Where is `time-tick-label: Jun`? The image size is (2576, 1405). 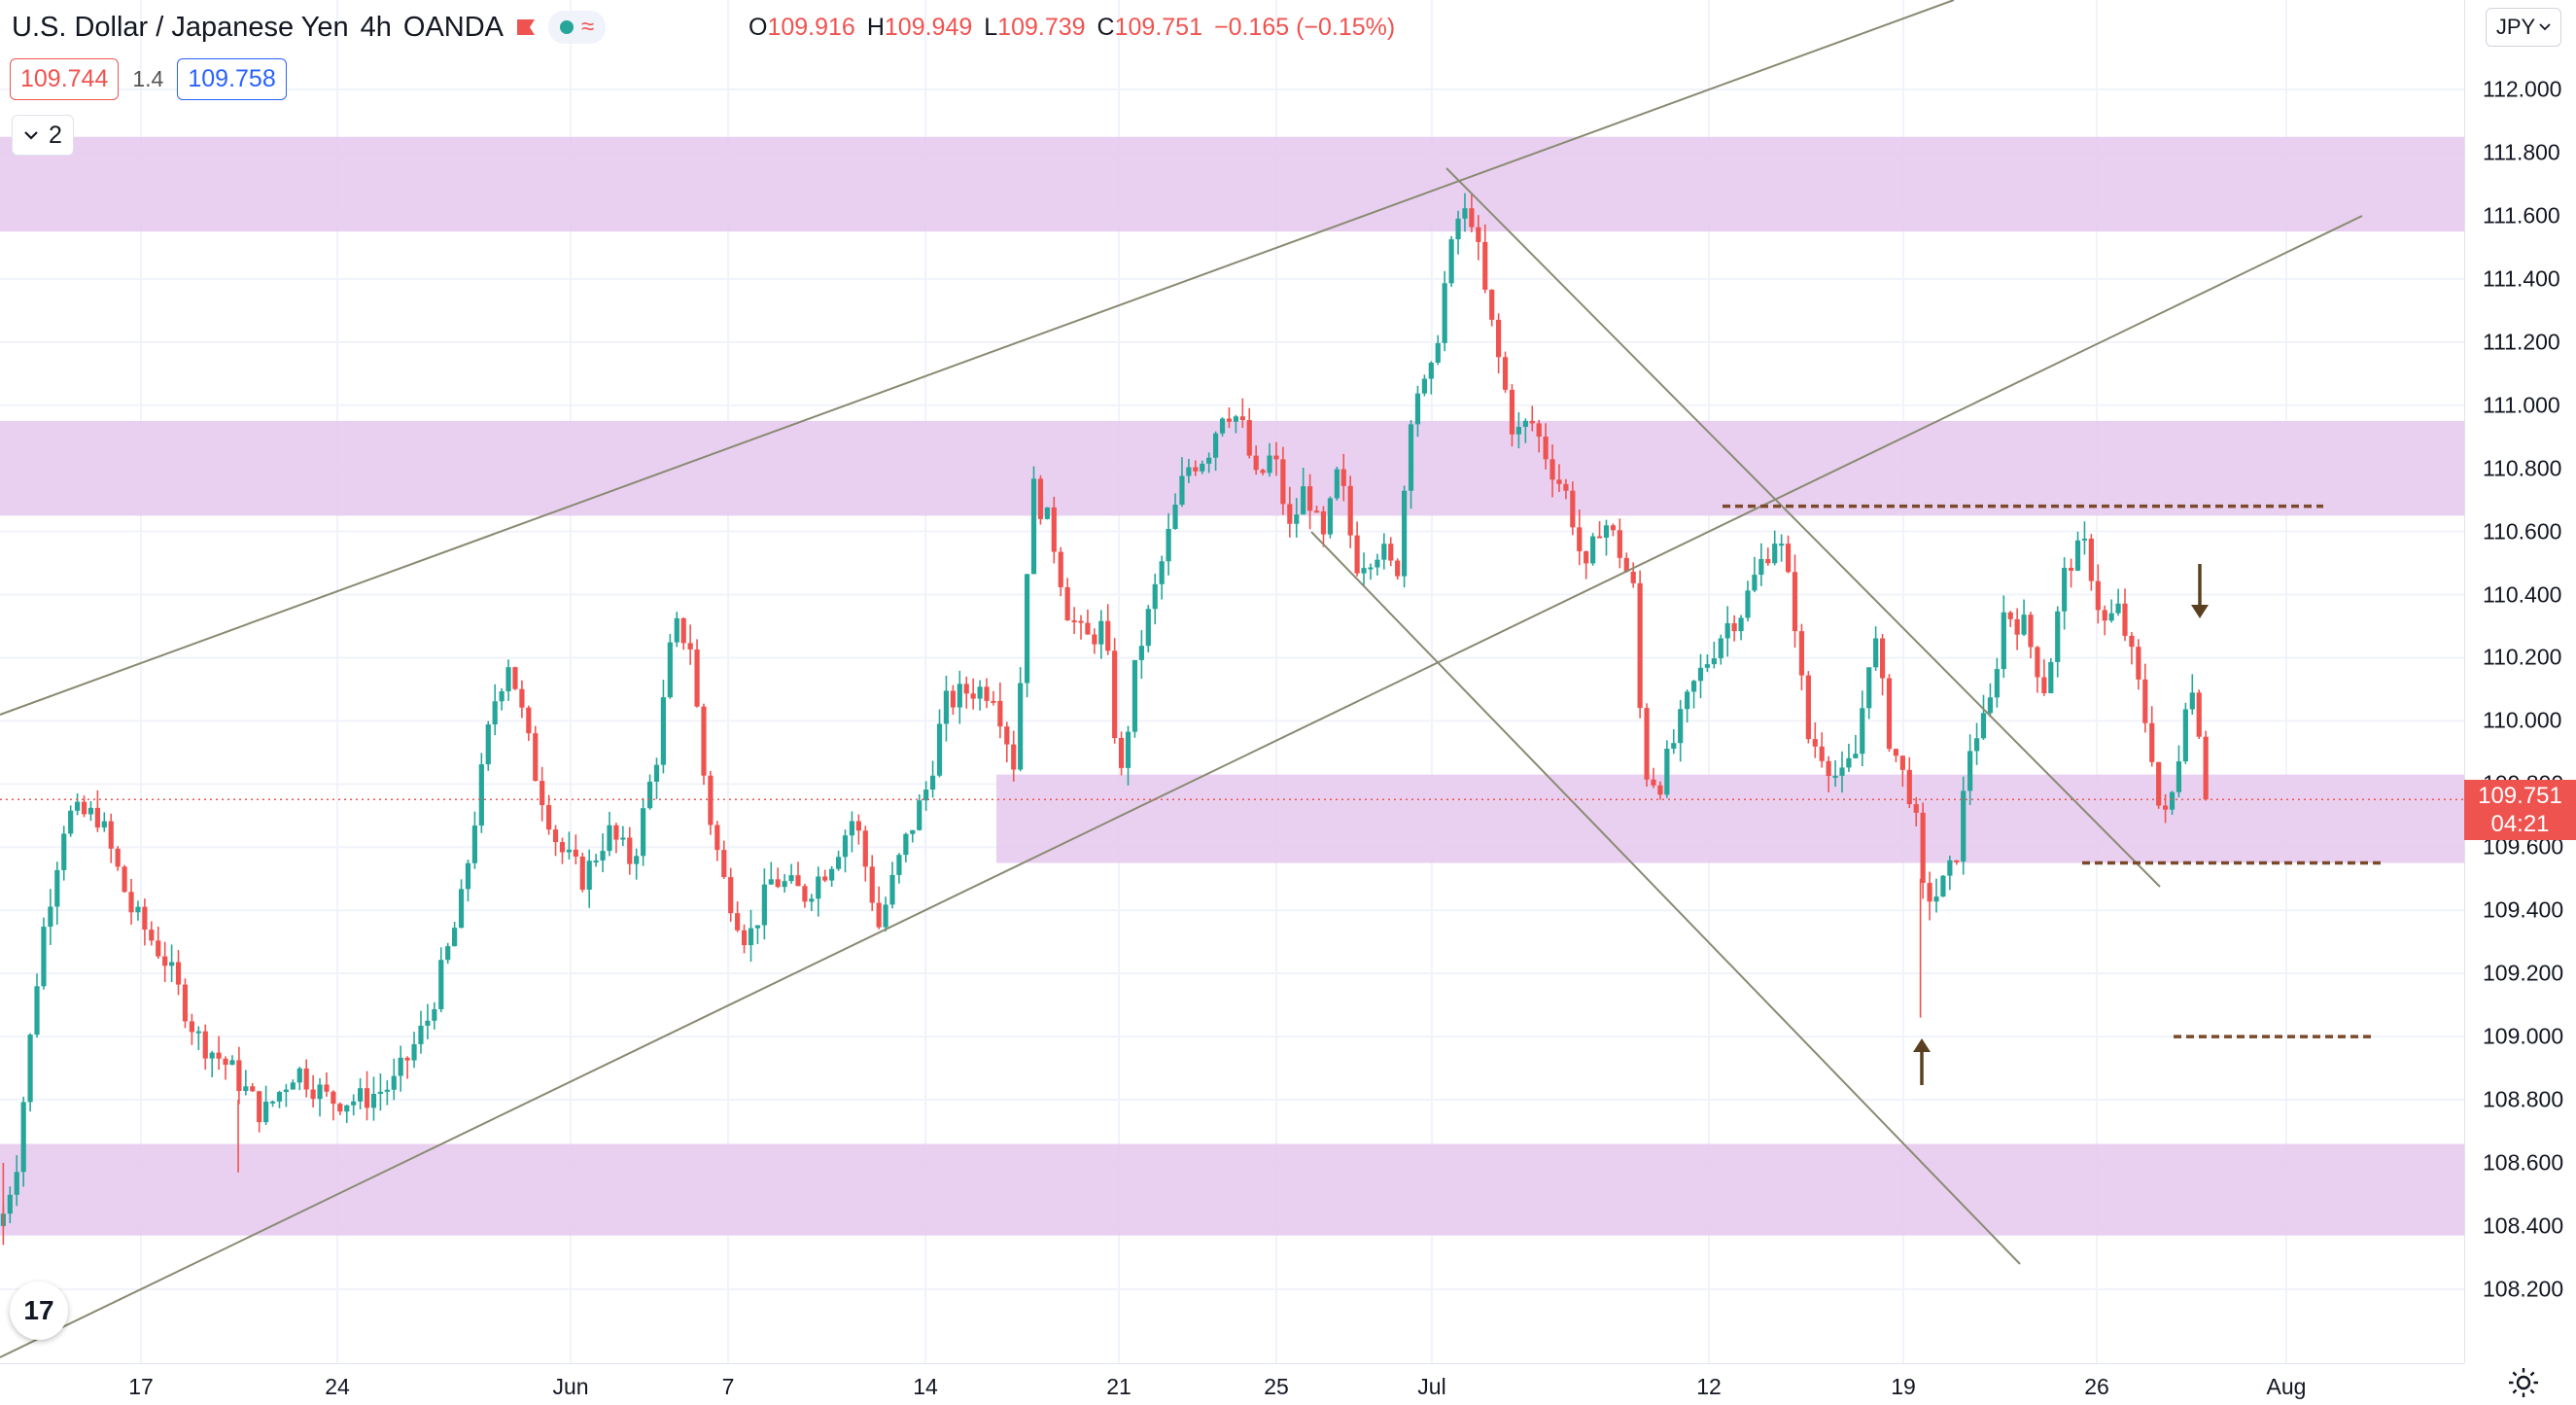
time-tick-label: Jun is located at coordinates (570, 1386).